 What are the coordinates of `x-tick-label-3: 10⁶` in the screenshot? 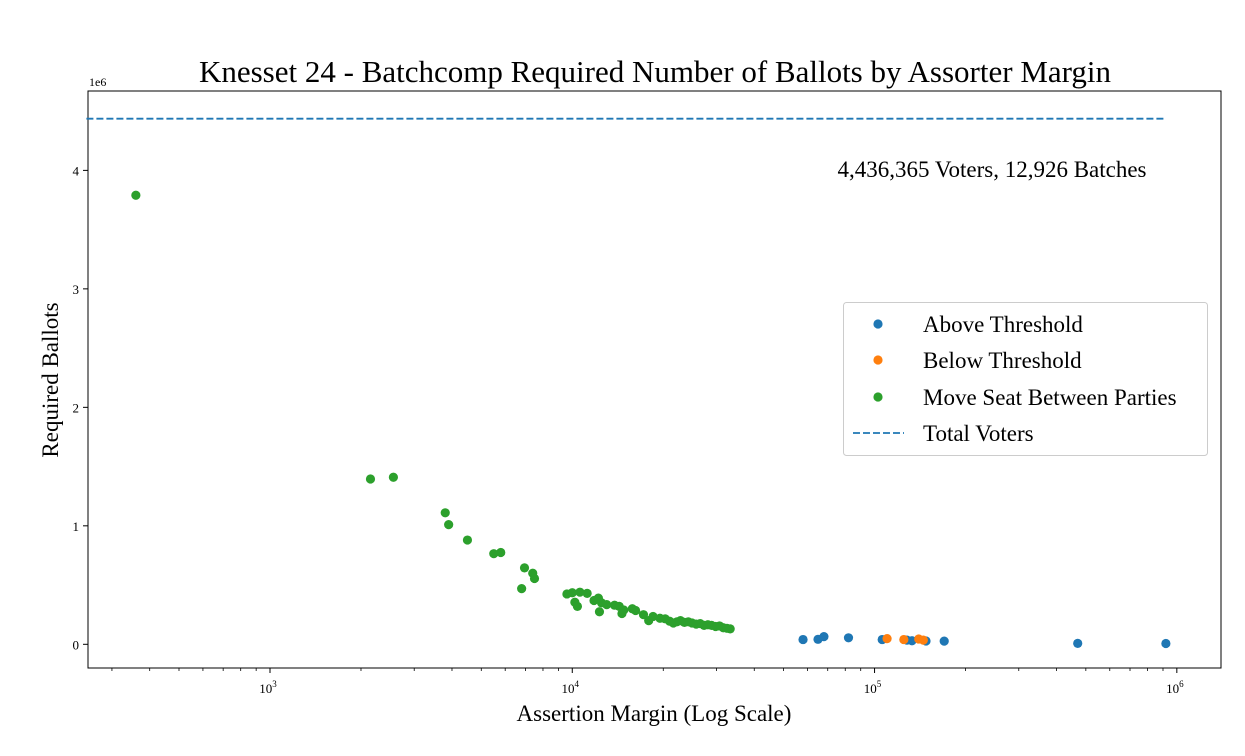 It's located at (1175, 687).